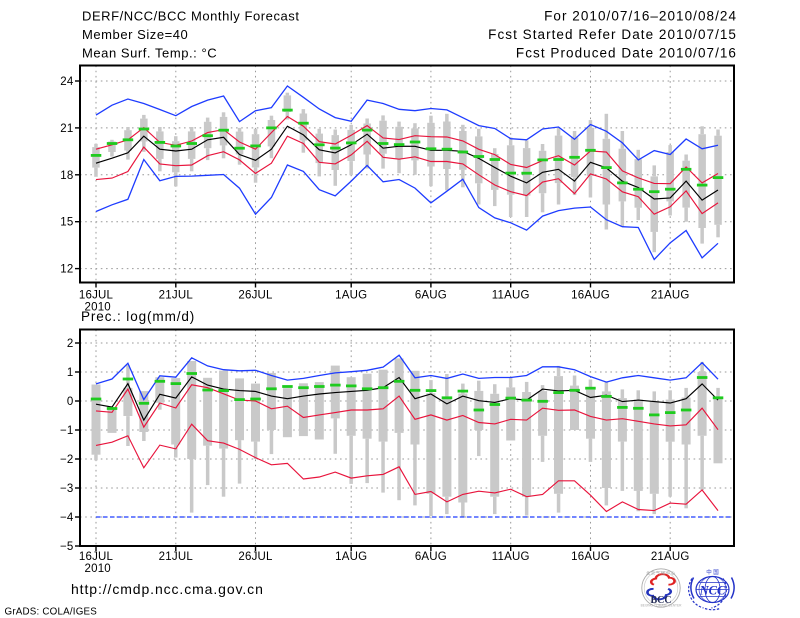 The width and height of the screenshot is (800, 618). Describe the element at coordinates (626, 53) in the screenshot. I see `svg-text: Fcst Produced Date 2010/07/16` at that location.